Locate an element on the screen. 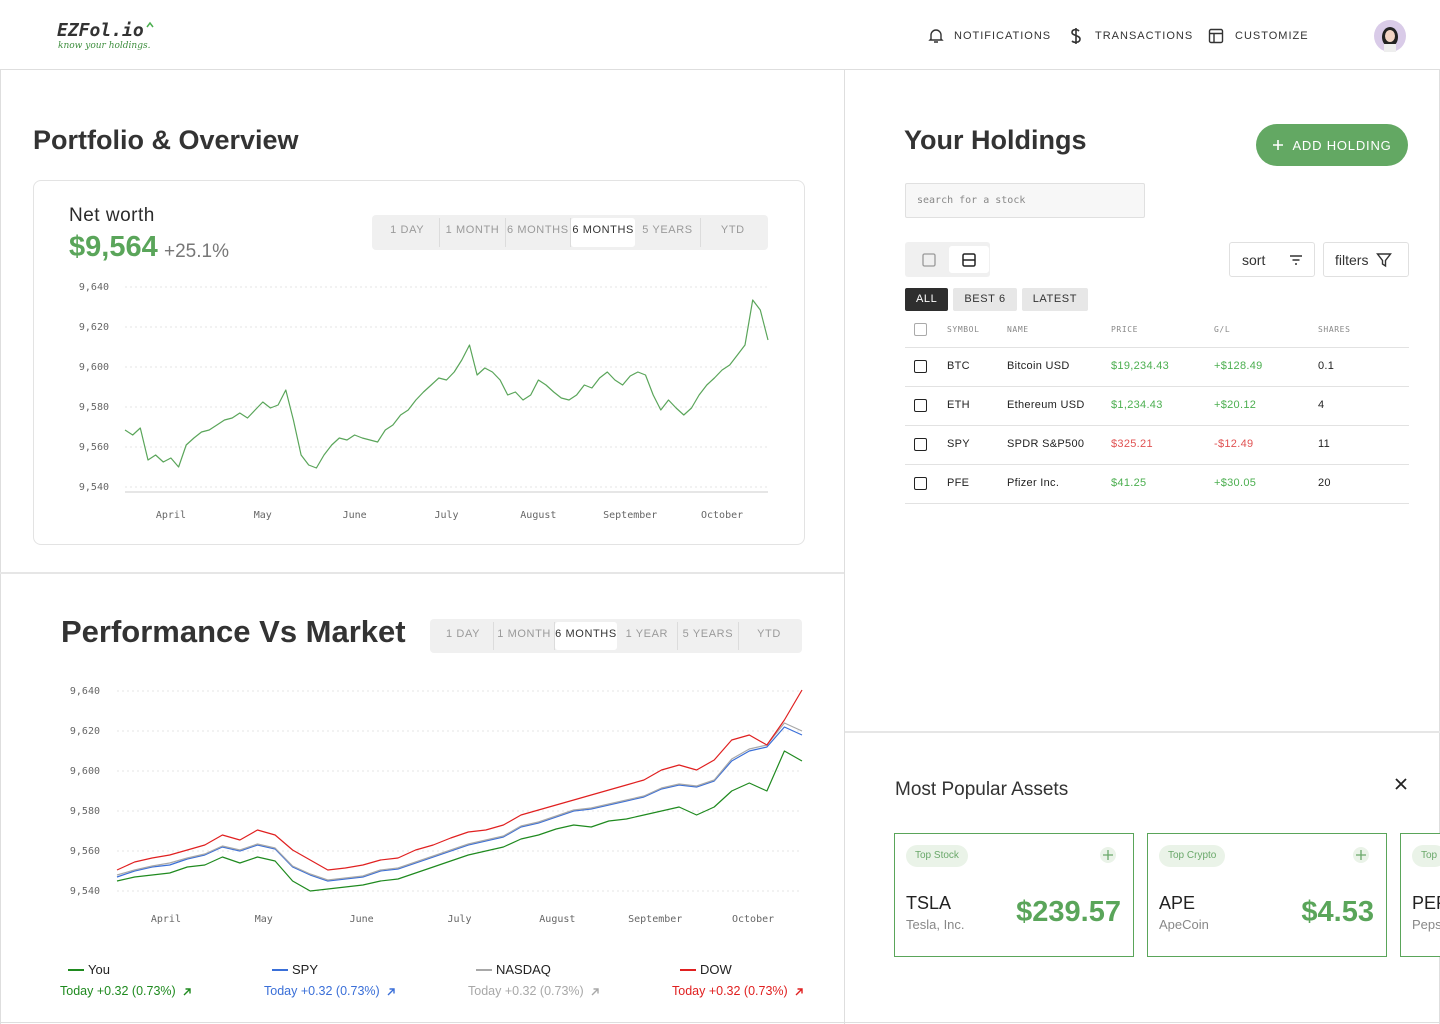  sort-icon is located at coordinates (1296, 259).